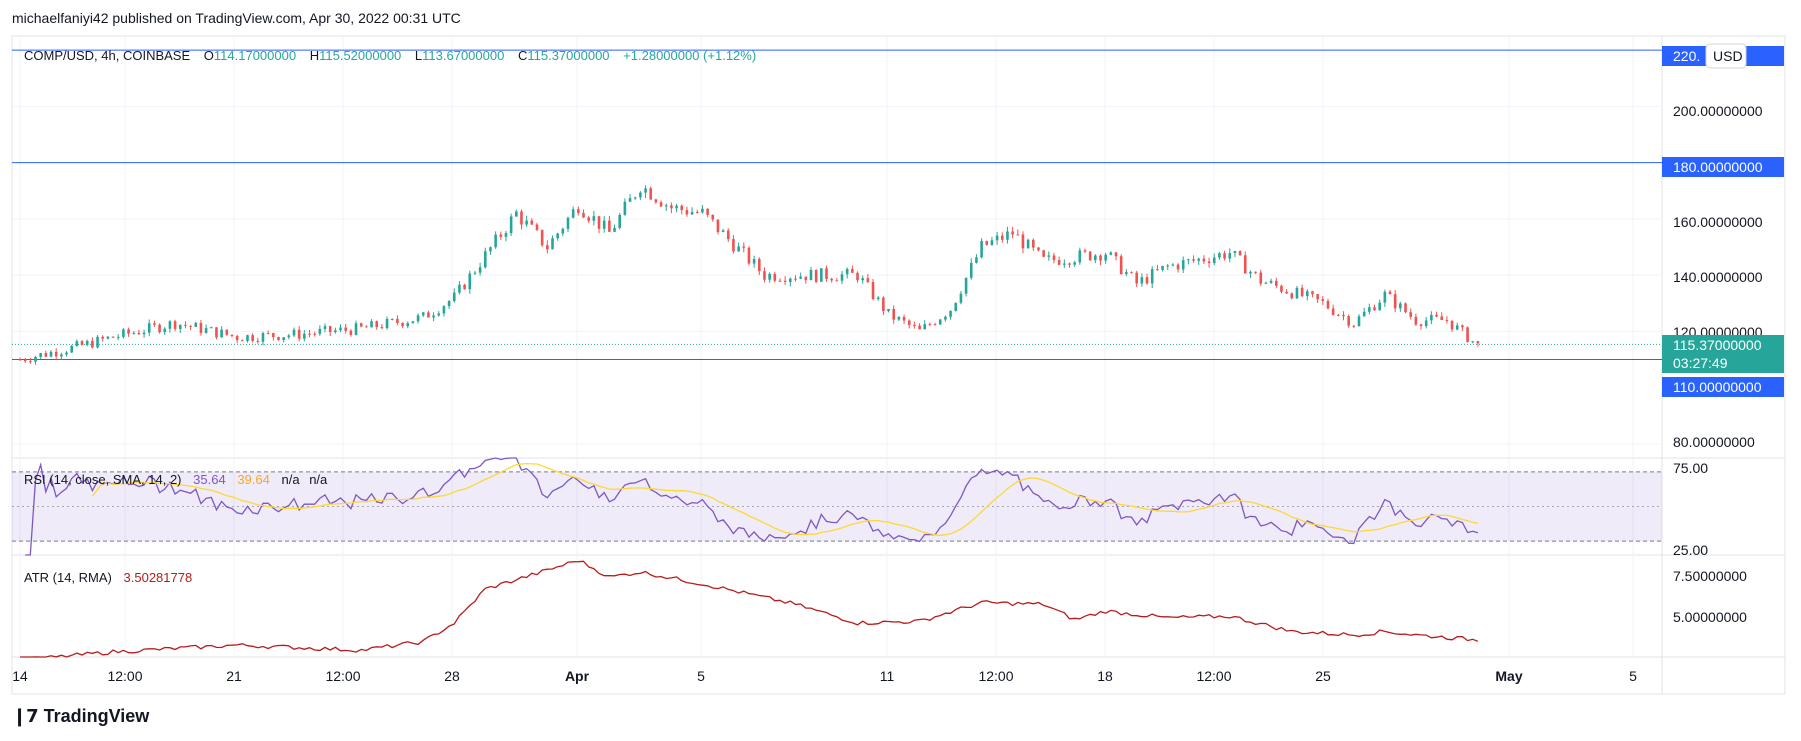  I want to click on legend-open-label: O, so click(209, 55).